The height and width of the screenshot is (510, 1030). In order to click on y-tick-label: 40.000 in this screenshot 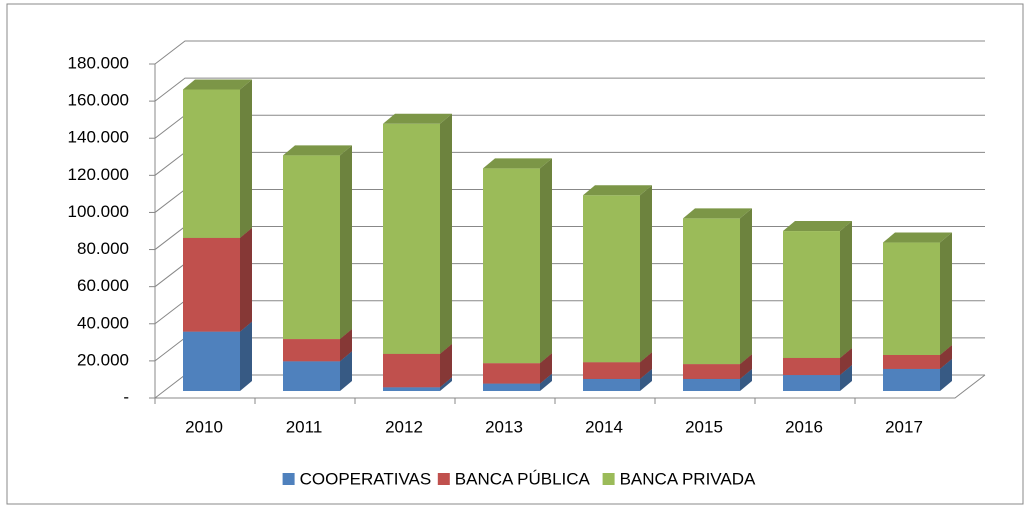, I will do `click(103, 322)`.